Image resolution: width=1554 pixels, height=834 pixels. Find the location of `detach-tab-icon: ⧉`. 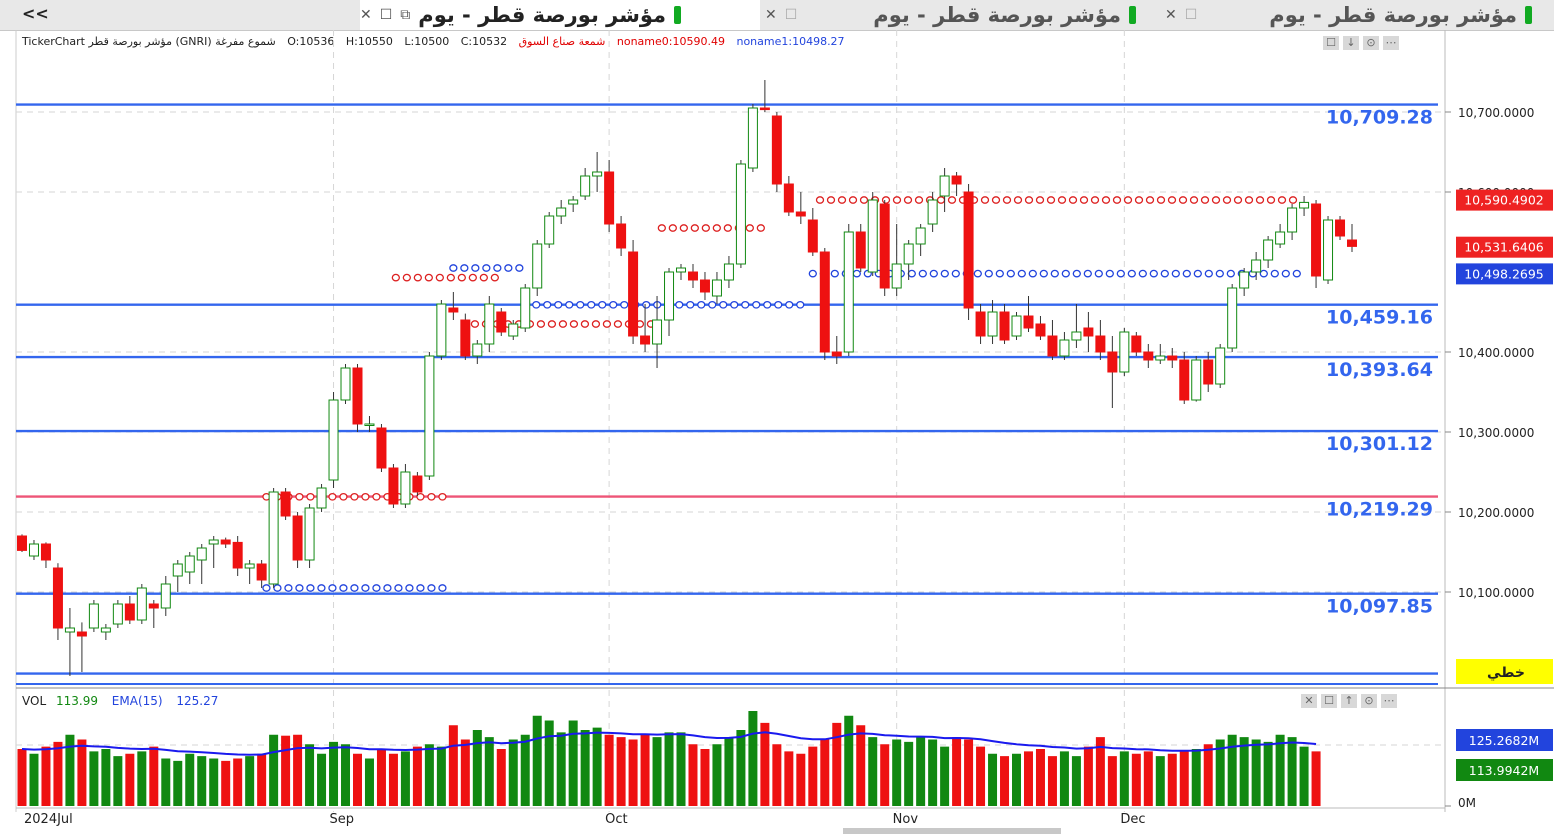

detach-tab-icon: ⧉ is located at coordinates (405, 15).